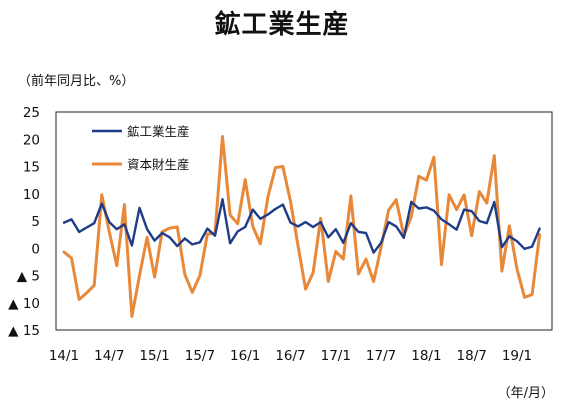 The width and height of the screenshot is (564, 407). Describe the element at coordinates (76, 81) in the screenshot. I see `y-axis-unit-label: （前年同月比、%）` at that location.